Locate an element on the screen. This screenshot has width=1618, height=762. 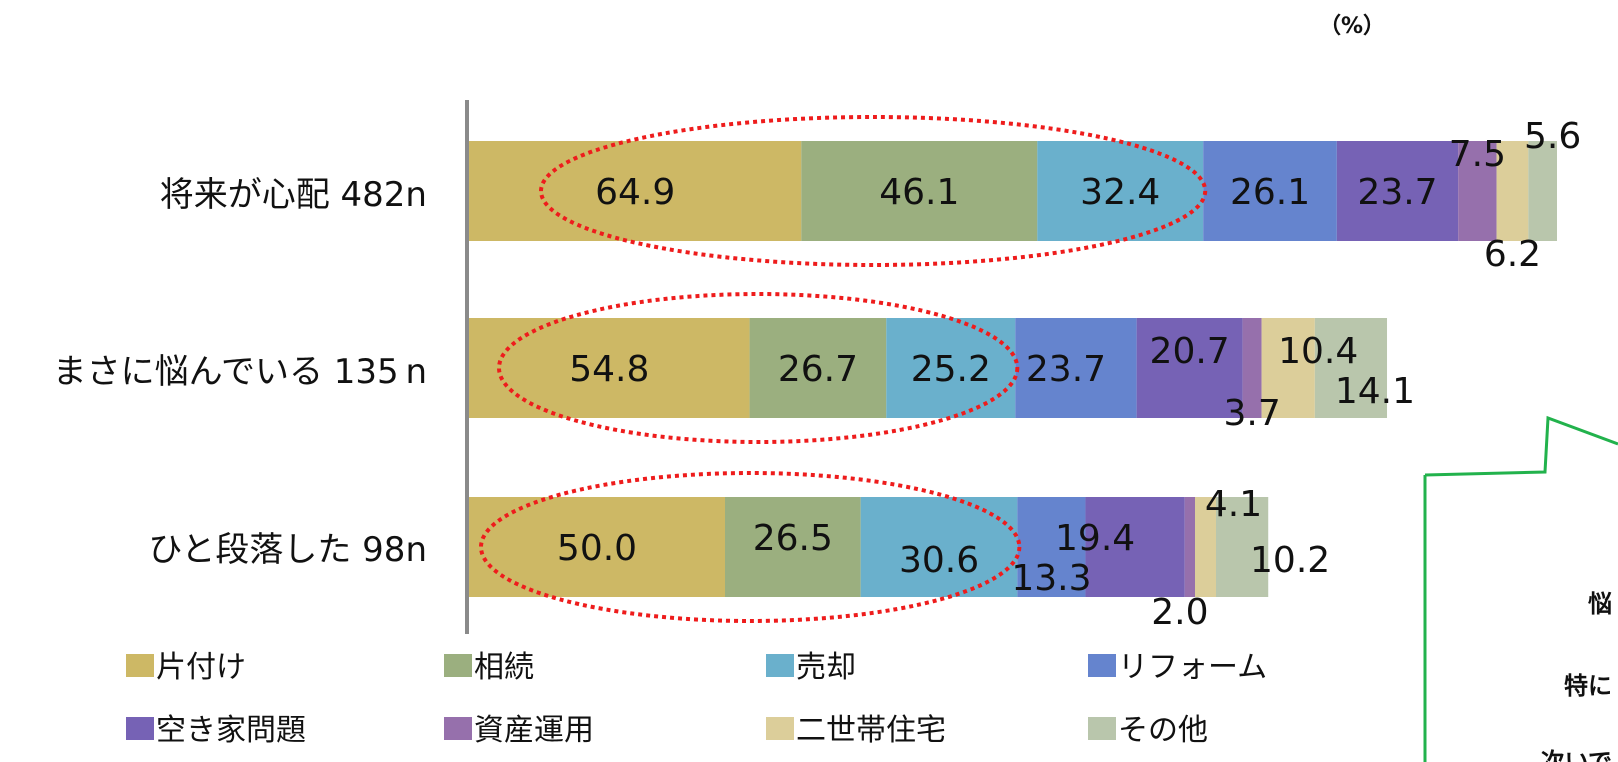
legend-item: 空き家問題 is located at coordinates (231, 730).